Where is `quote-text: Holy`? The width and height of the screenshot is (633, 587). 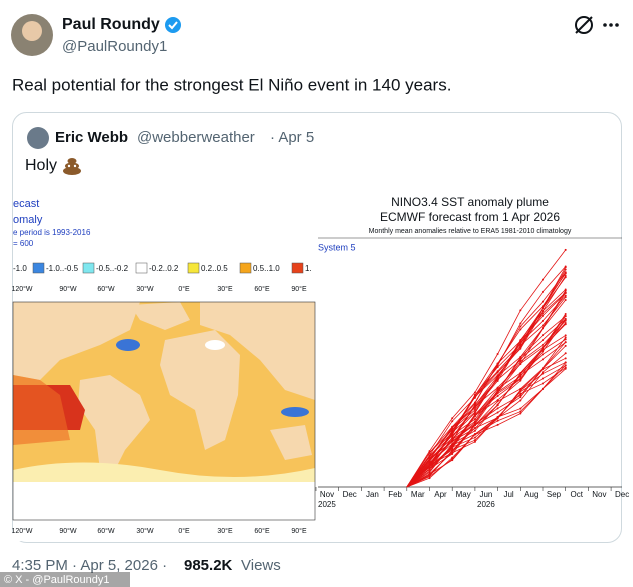 quote-text: Holy is located at coordinates (41, 165).